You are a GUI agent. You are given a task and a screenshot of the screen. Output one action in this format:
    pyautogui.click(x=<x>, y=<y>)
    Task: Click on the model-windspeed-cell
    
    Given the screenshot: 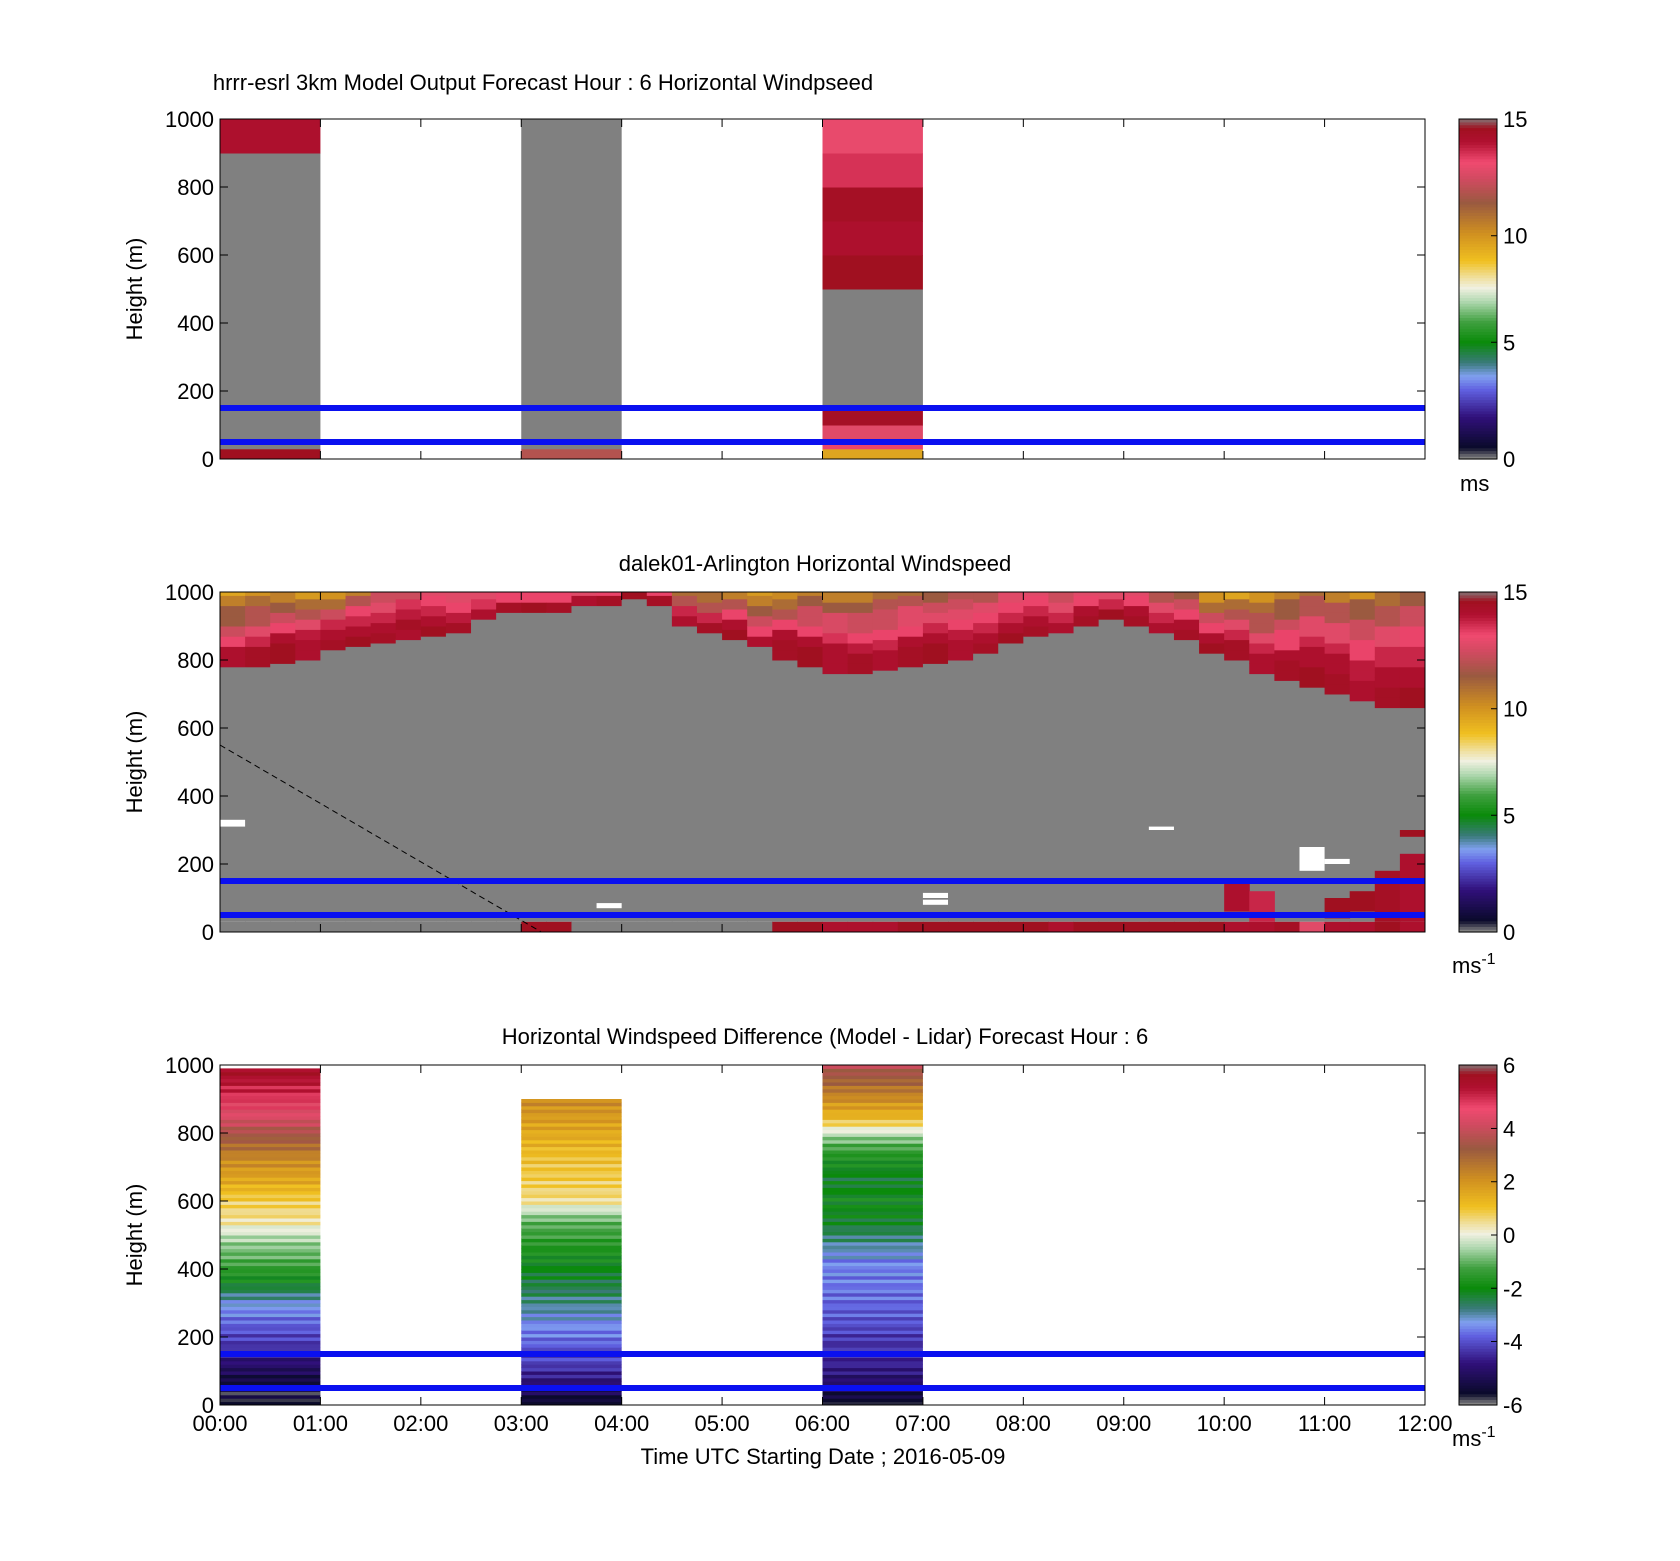 What is the action you would take?
    pyautogui.click(x=872, y=349)
    